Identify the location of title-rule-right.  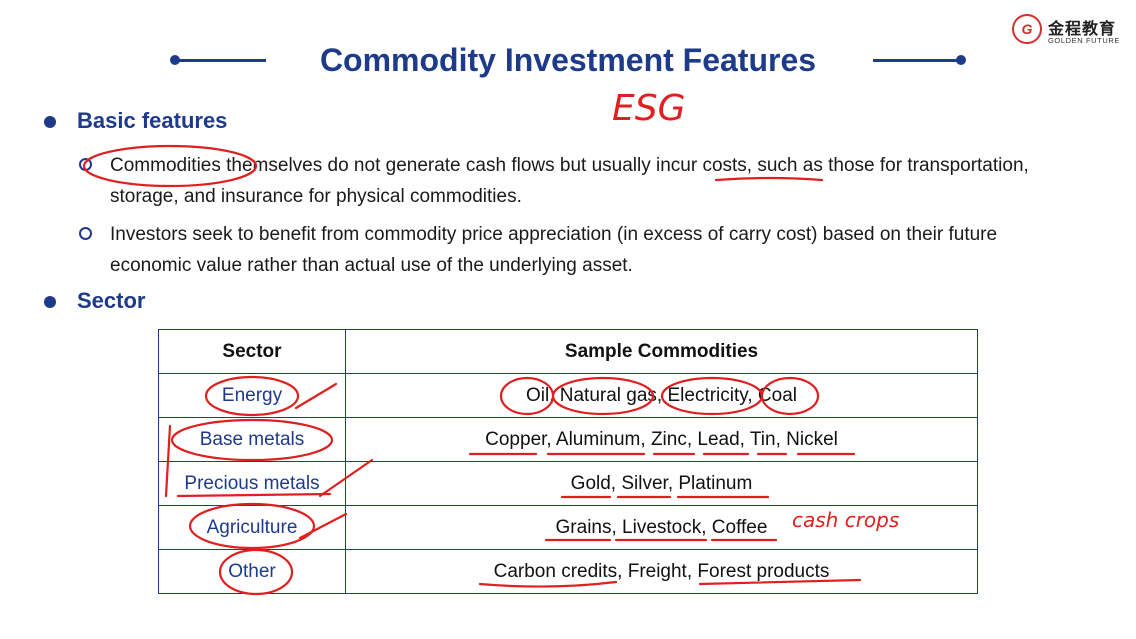
(917, 60).